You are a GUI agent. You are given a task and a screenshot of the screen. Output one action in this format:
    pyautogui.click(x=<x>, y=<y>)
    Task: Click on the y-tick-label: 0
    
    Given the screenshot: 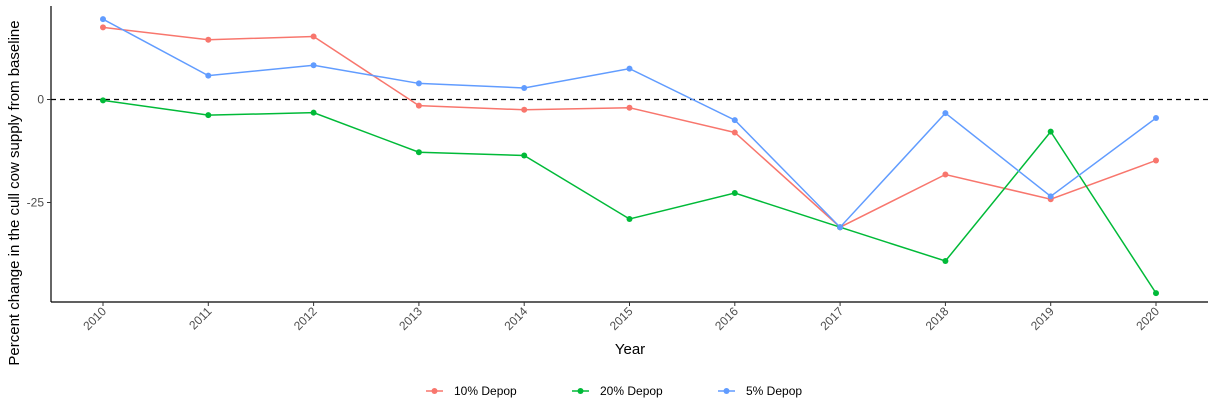 What is the action you would take?
    pyautogui.click(x=40, y=100)
    